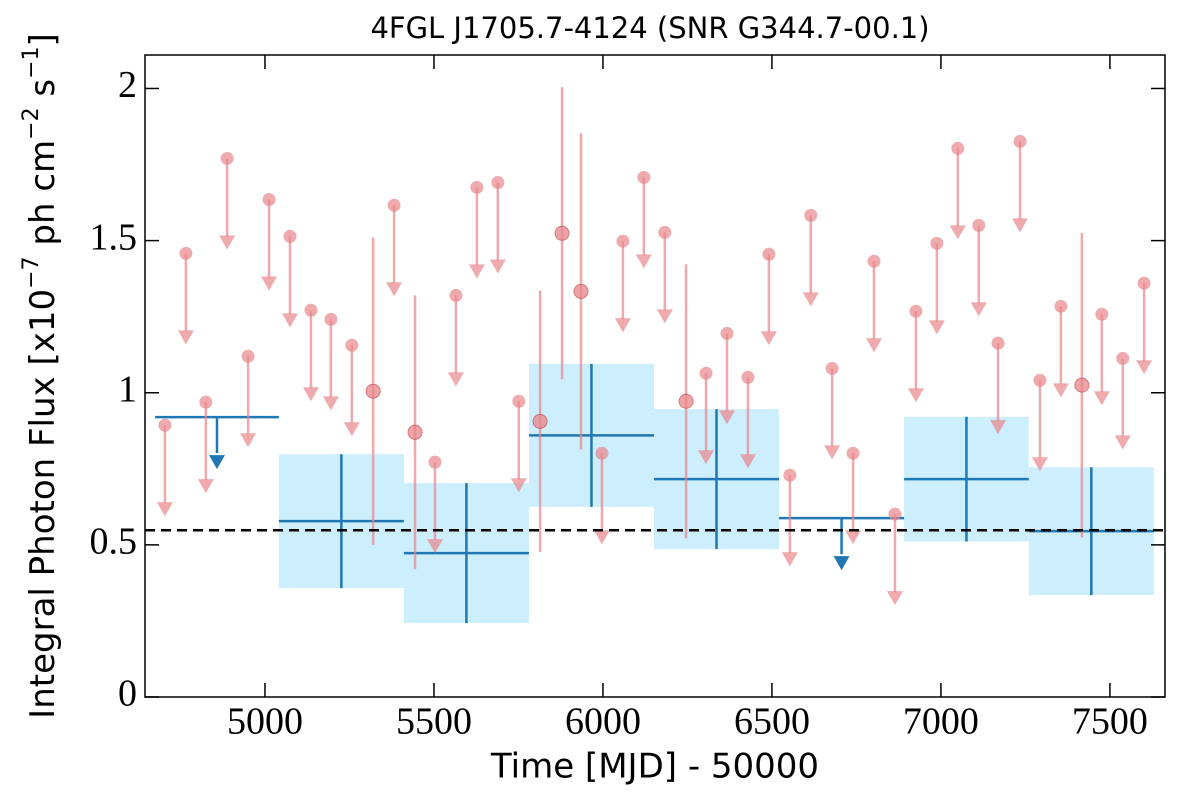 This screenshot has height=804, width=1200. What do you see at coordinates (603, 722) in the screenshot?
I see `x-tick-label: 6000` at bounding box center [603, 722].